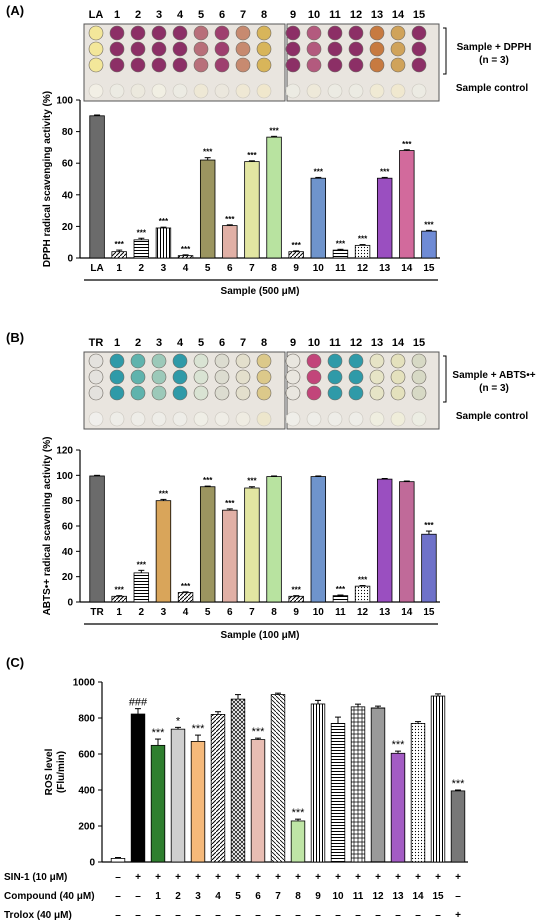  What do you see at coordinates (340, 268) in the screenshot?
I see `dpph-category-label: 11` at bounding box center [340, 268].